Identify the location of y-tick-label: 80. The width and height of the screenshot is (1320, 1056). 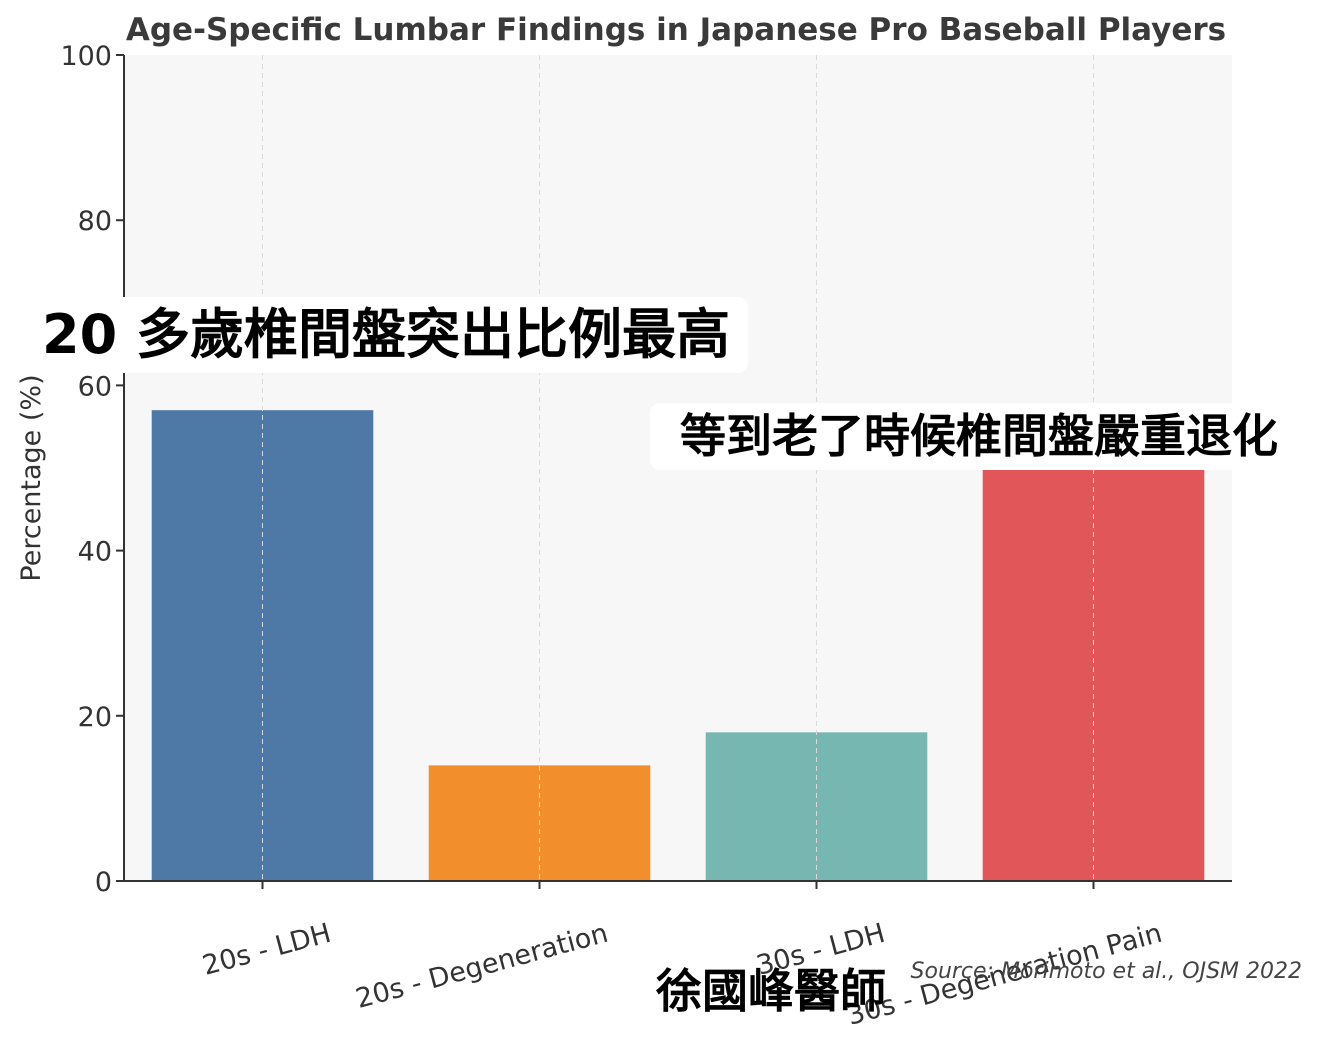
(95, 221).